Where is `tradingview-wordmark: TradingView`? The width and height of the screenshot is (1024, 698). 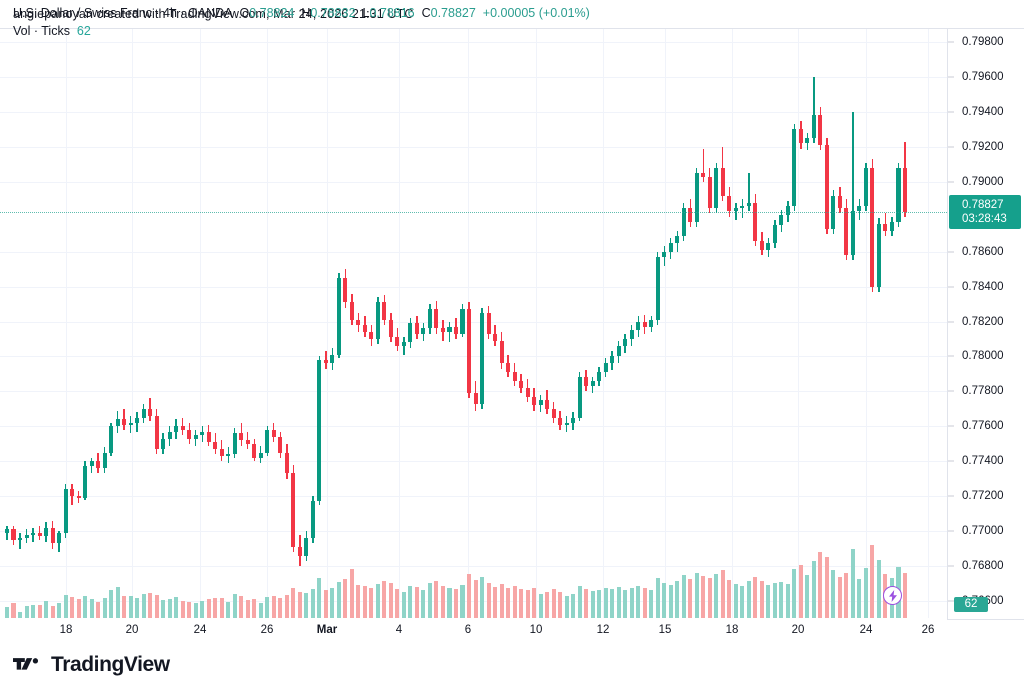
tradingview-wordmark: TradingView is located at coordinates (110, 664).